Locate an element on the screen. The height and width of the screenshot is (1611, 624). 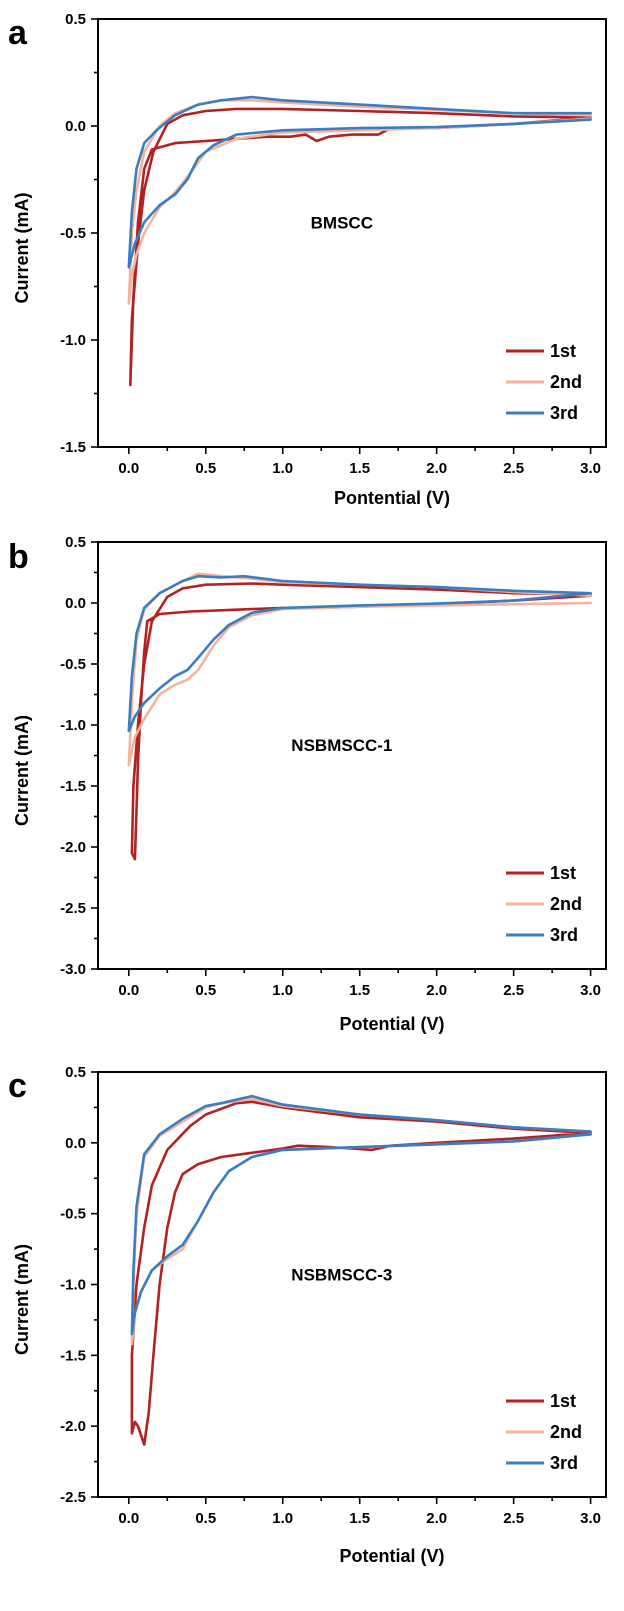
sample-label: NSBMSCC-3 is located at coordinates (341, 1274).